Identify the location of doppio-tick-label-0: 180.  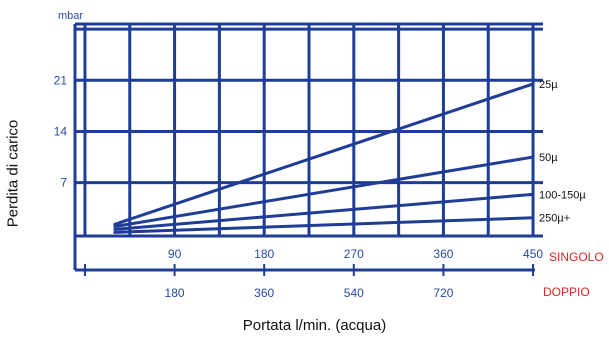
(175, 293).